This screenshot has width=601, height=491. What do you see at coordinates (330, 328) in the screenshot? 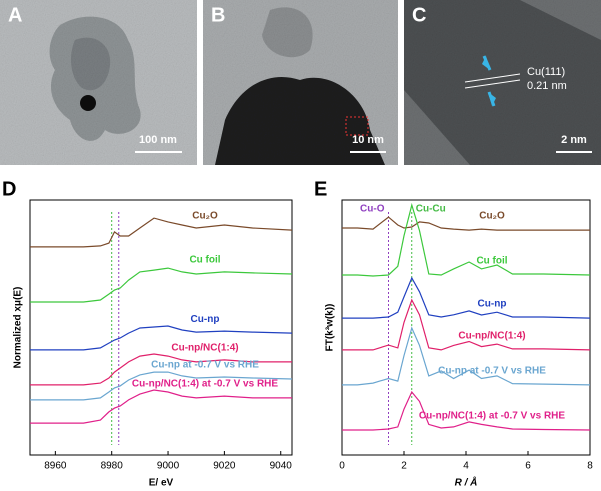
I see `y-axis-label: FT(k³w(k))` at bounding box center [330, 328].